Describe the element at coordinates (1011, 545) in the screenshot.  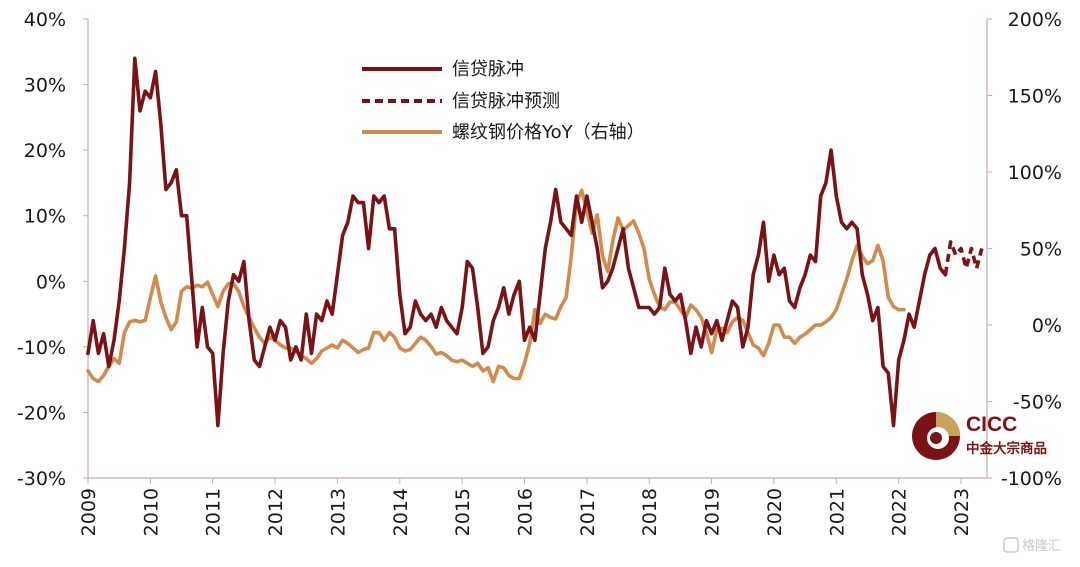
I see `watermark-icon` at that location.